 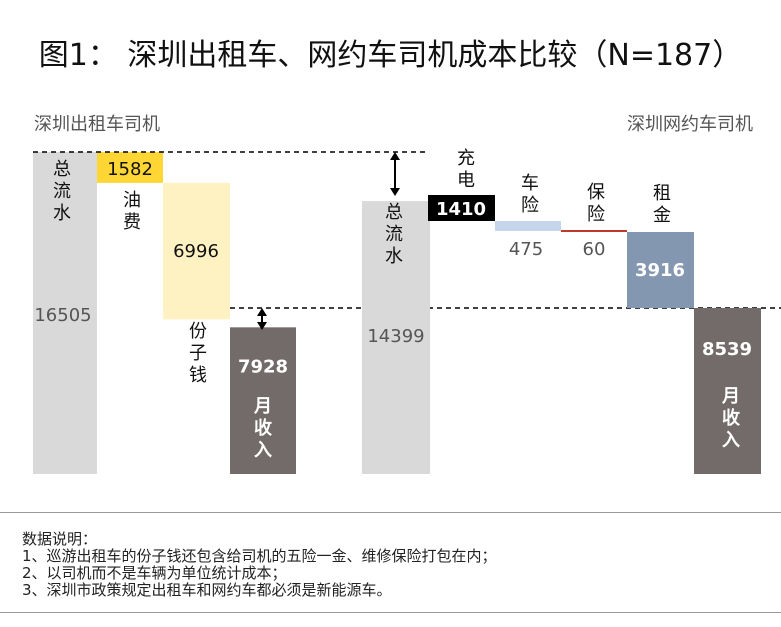 I want to click on taxi-fee-value: 6996, so click(x=196, y=251).